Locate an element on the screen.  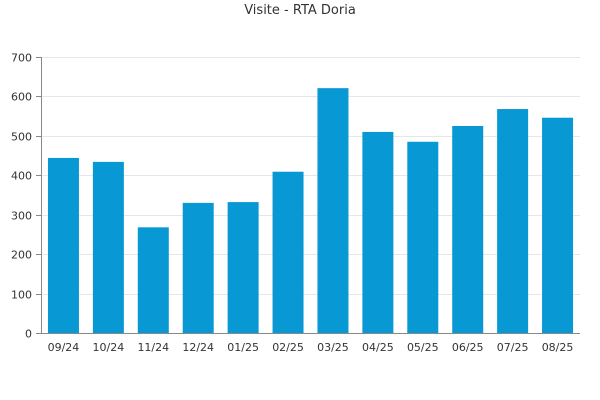
x-tick-label-08-25: 08/25 is located at coordinates (558, 347).